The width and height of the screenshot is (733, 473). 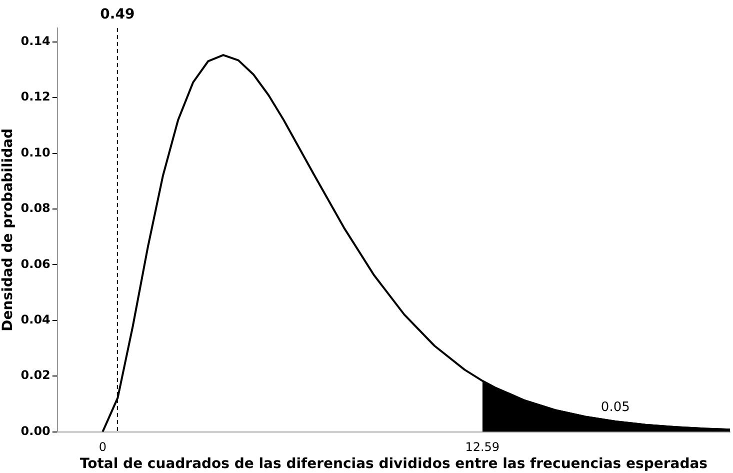 What do you see at coordinates (615, 407) in the screenshot?
I see `annotation: 0.05` at bounding box center [615, 407].